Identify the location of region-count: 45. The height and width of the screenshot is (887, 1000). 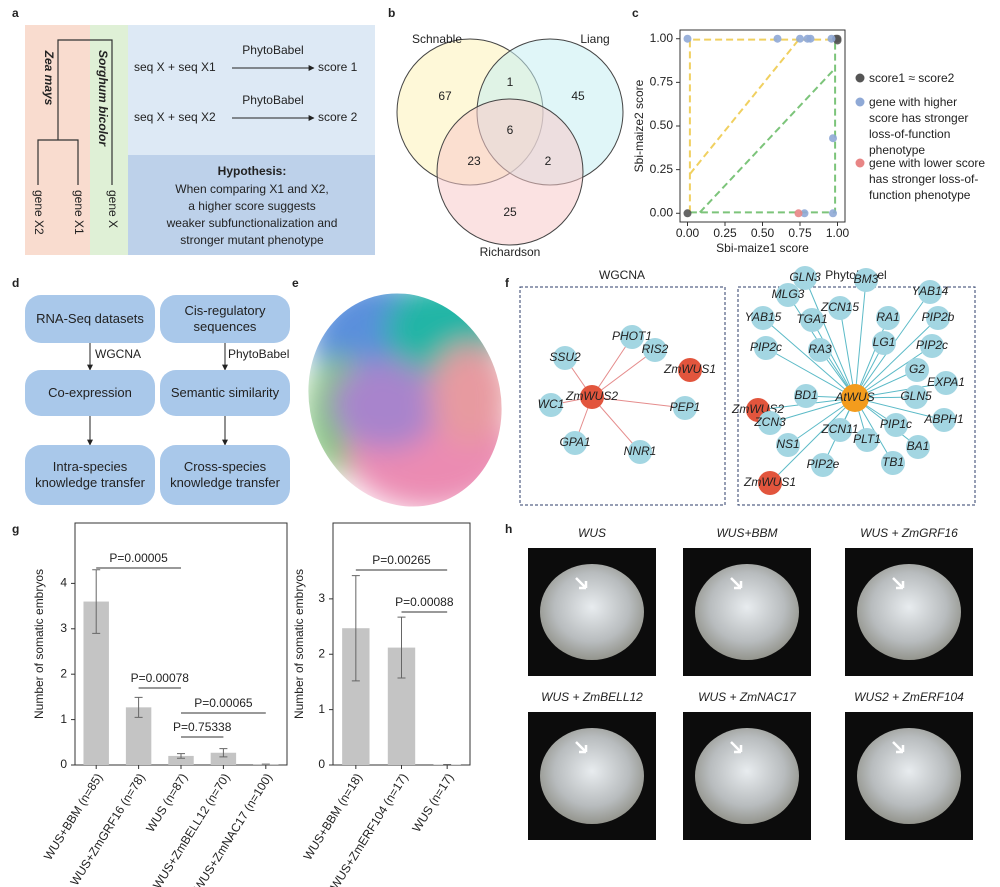
(578, 96).